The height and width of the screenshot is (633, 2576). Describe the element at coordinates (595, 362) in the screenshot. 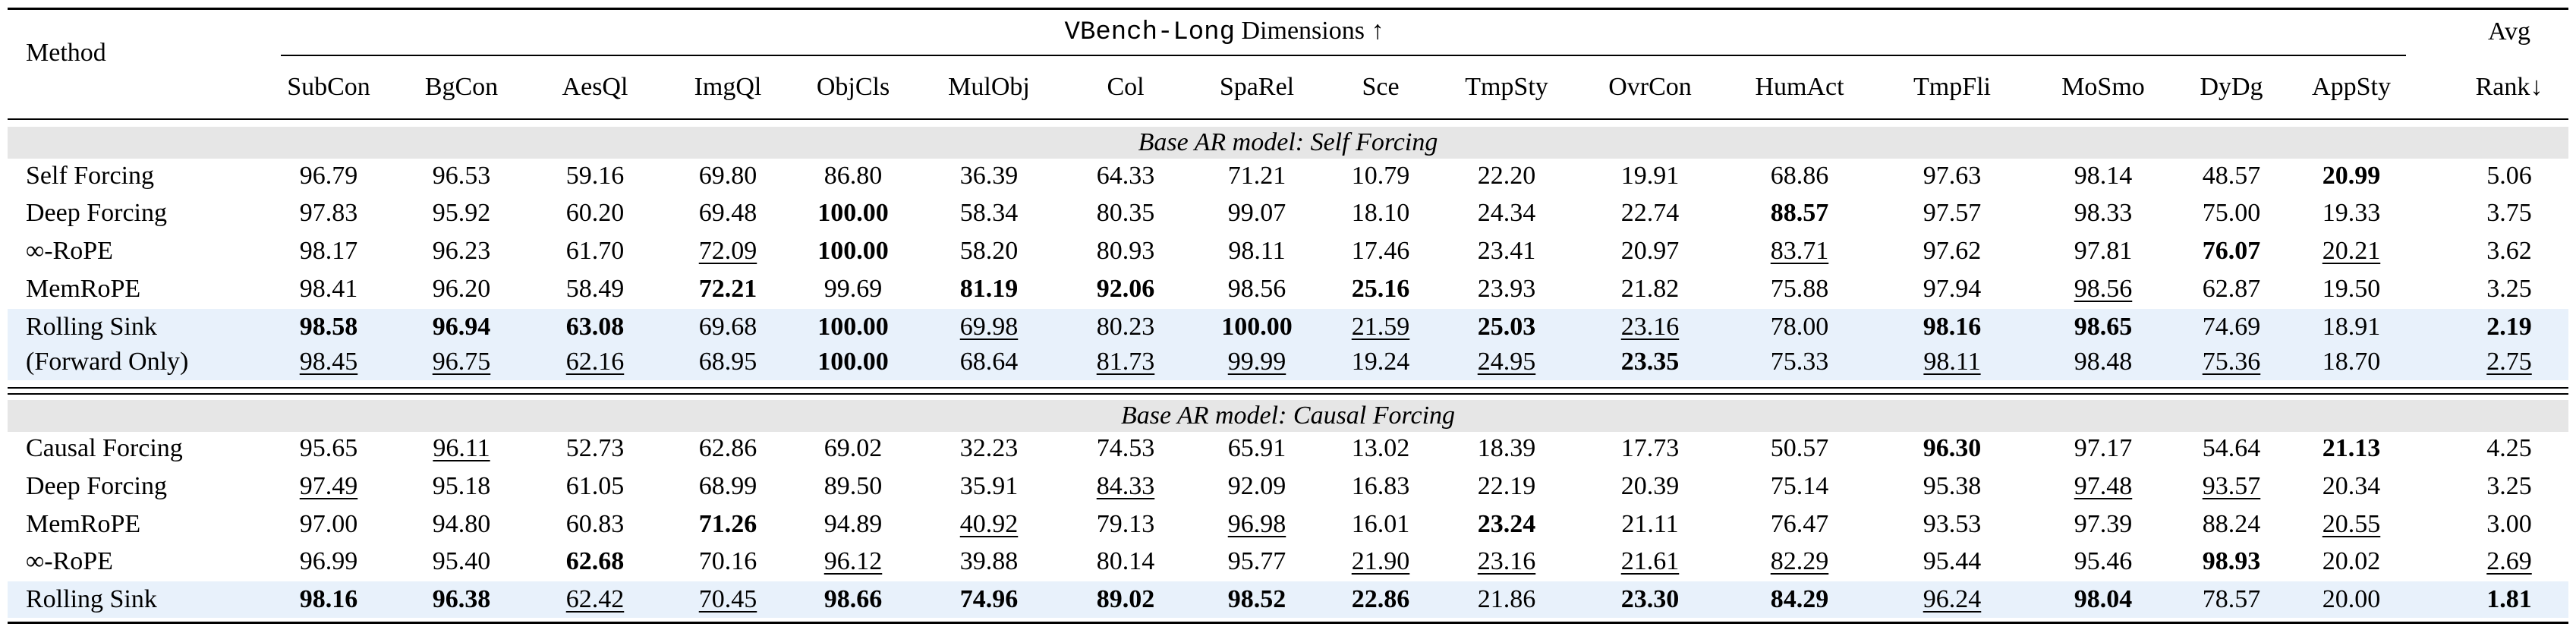

I see `score-cell: 62.16` at that location.